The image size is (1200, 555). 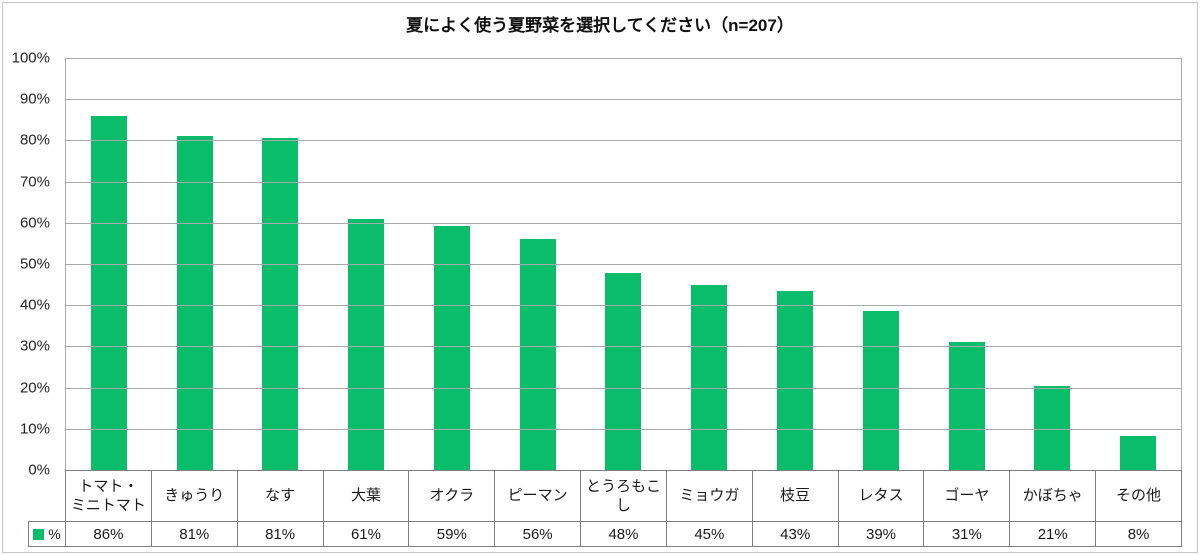 What do you see at coordinates (1138, 534) in the screenshot?
I see `value-cell: 8%` at bounding box center [1138, 534].